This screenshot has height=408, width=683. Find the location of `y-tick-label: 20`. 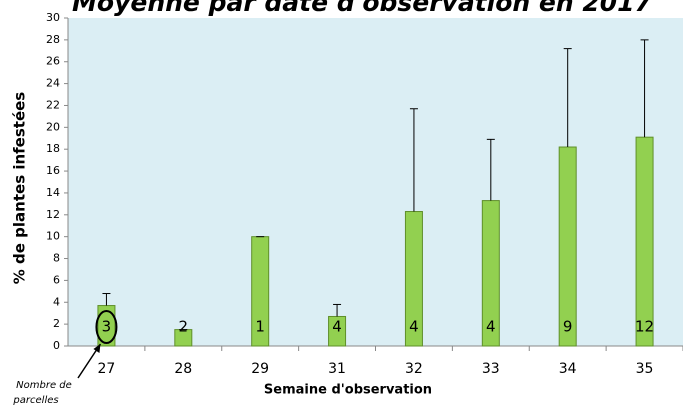

y-tick-label: 20 is located at coordinates (53, 126).